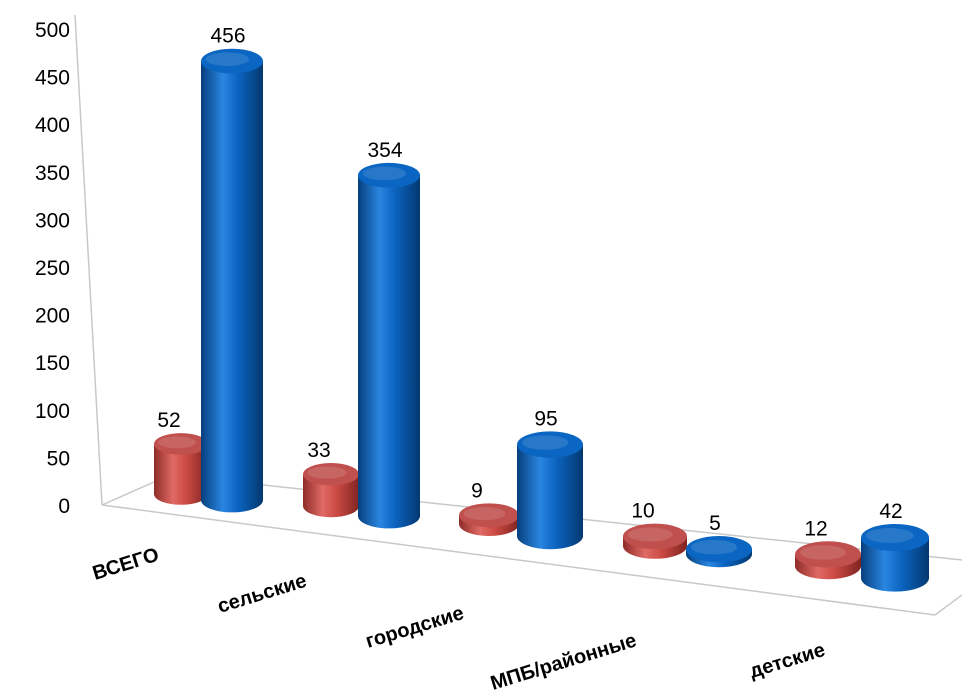 This screenshot has height=698, width=962. What do you see at coordinates (477, 490) in the screenshot?
I see `data-label: 9` at bounding box center [477, 490].